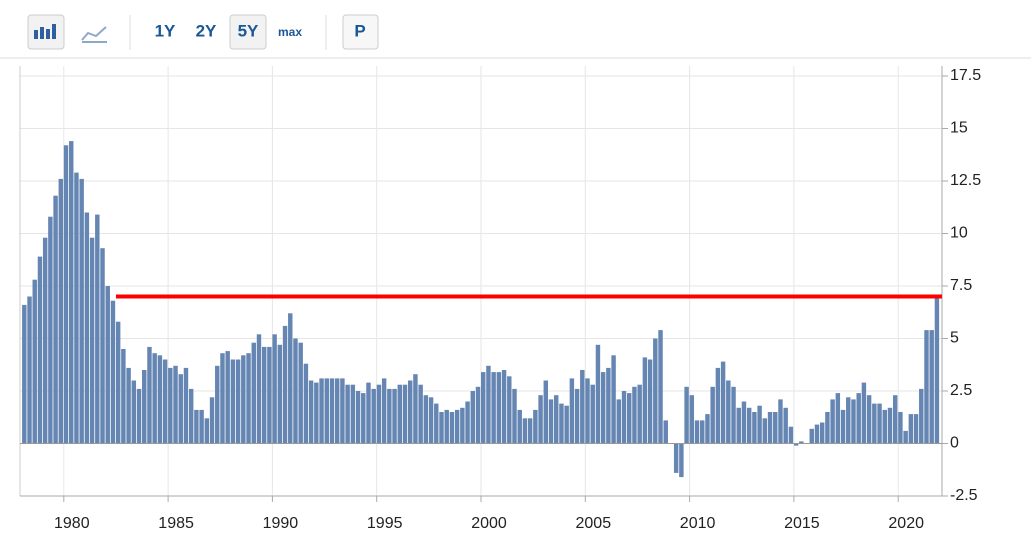  I want to click on print-button-label: P, so click(359, 30).